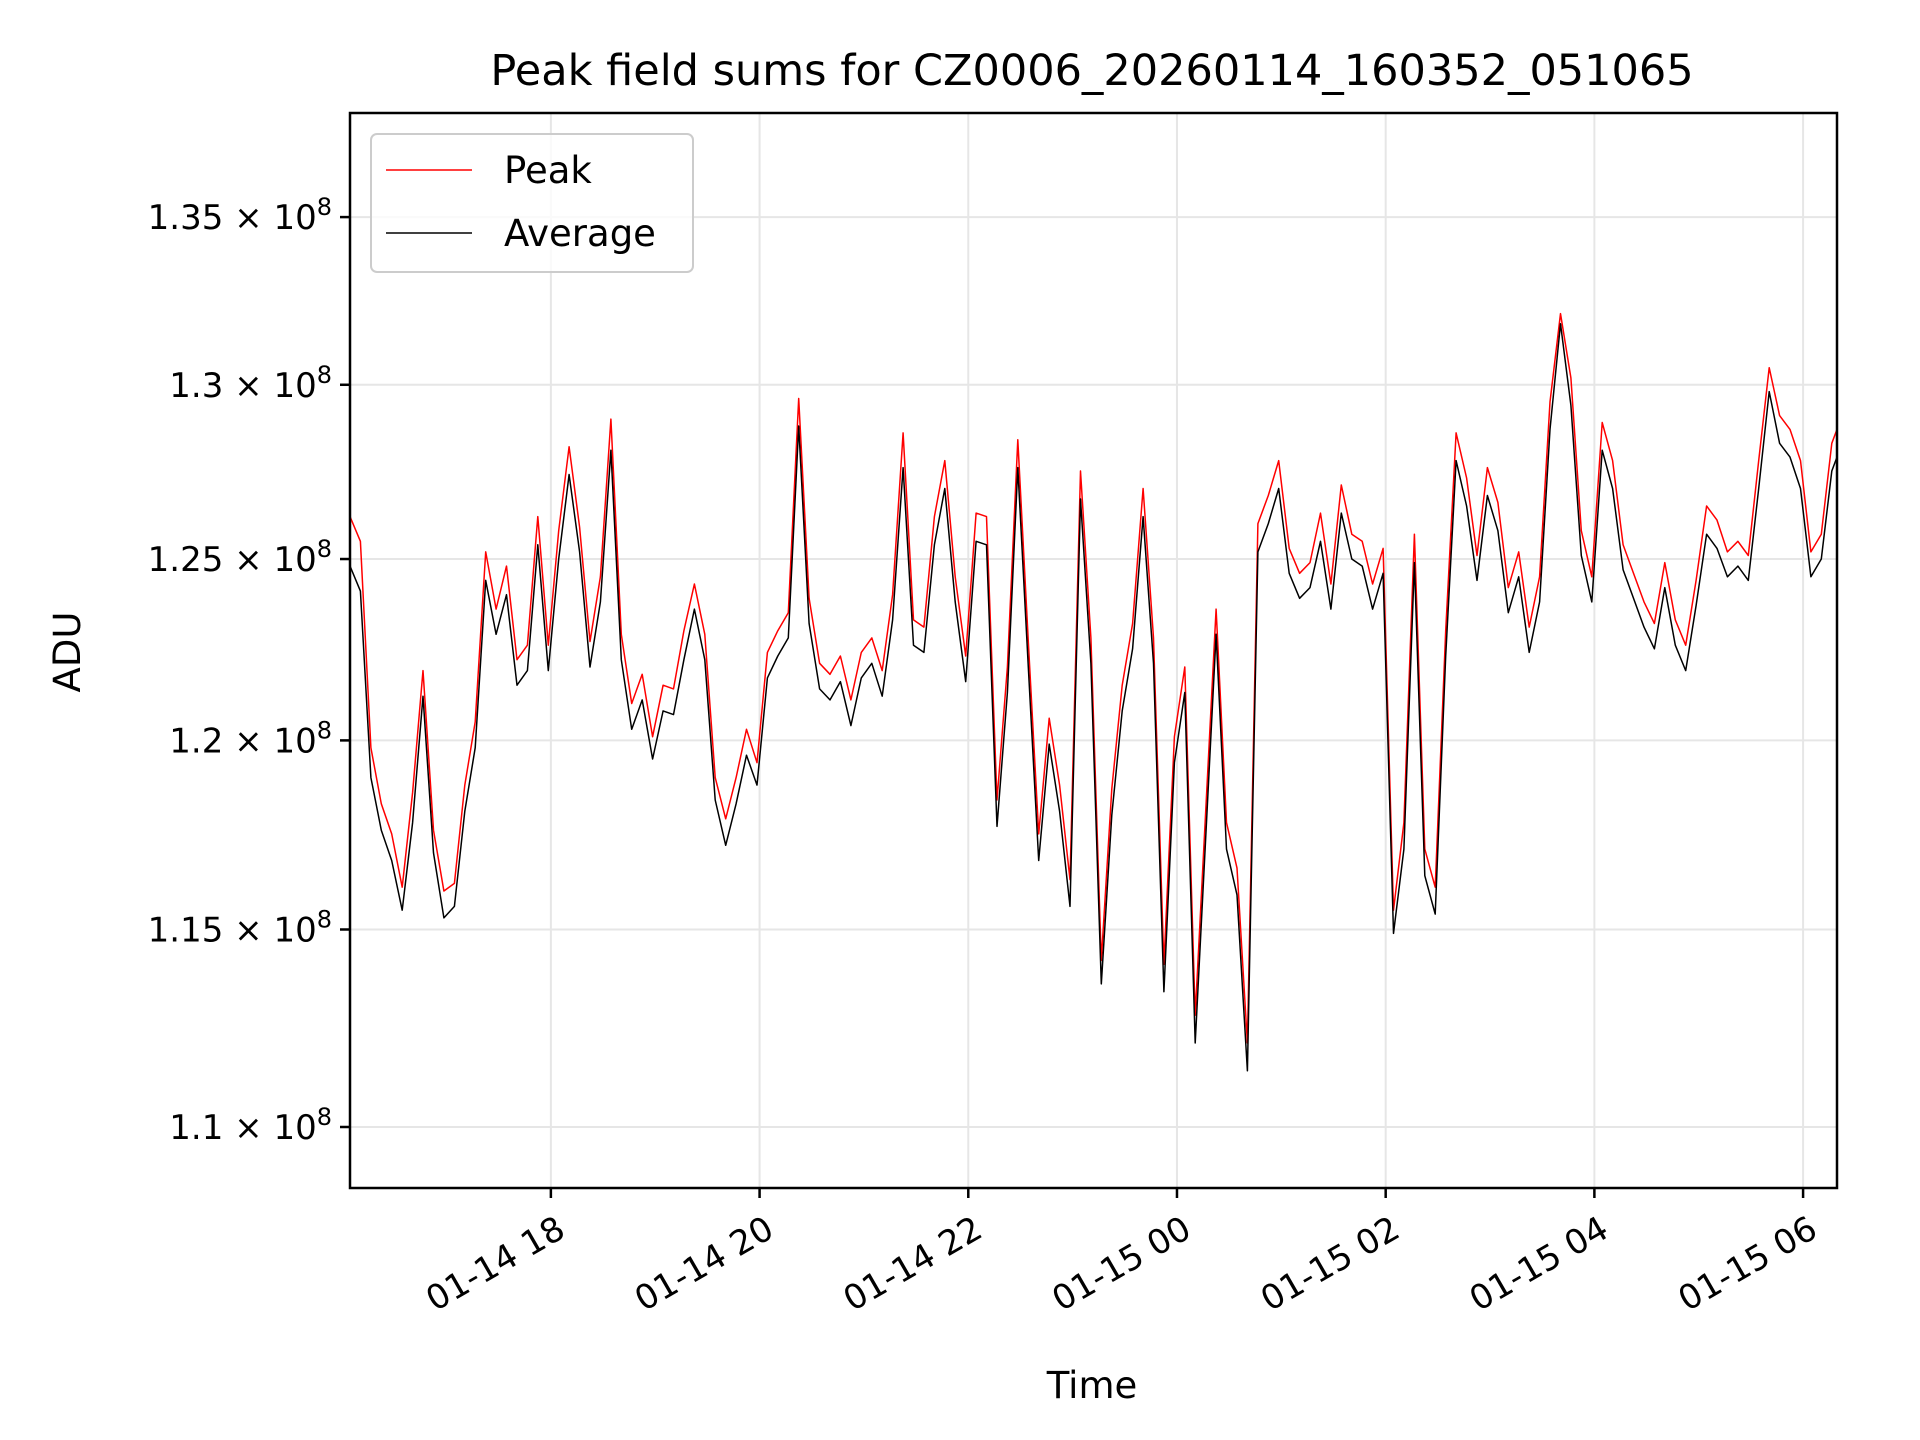  I want to click on y-tick-label: 1.1 × 108, so click(250, 1125).